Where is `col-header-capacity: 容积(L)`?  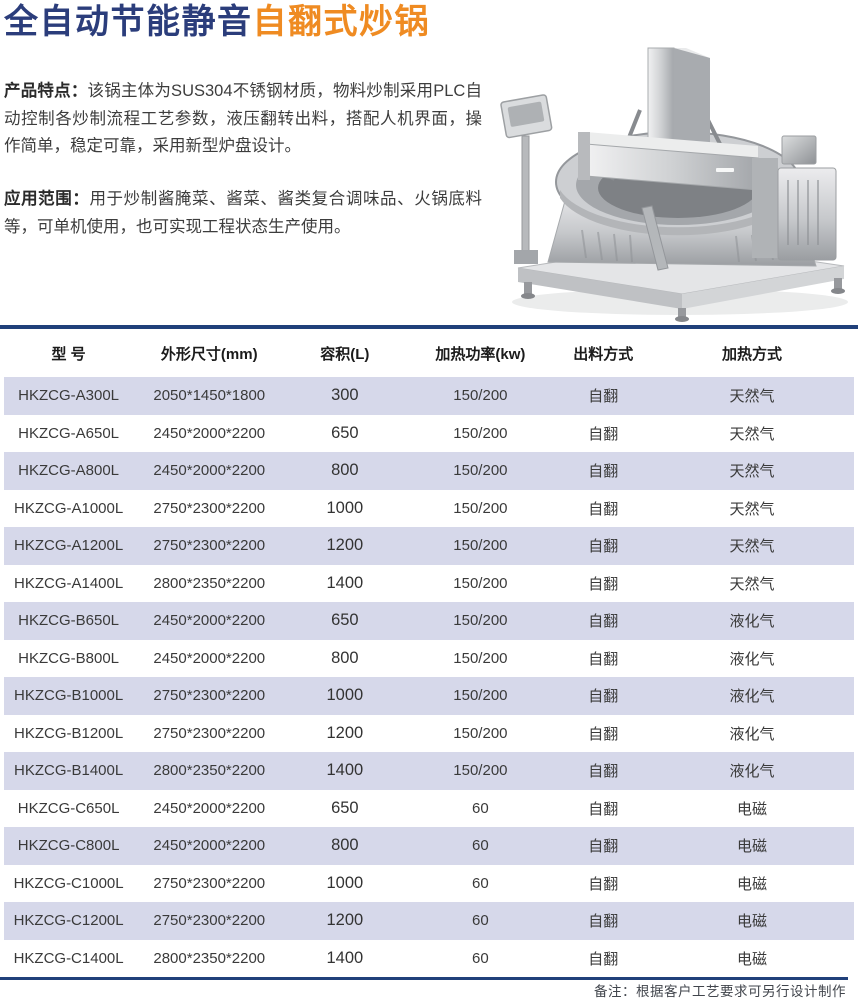
col-header-capacity: 容积(L) is located at coordinates (345, 354).